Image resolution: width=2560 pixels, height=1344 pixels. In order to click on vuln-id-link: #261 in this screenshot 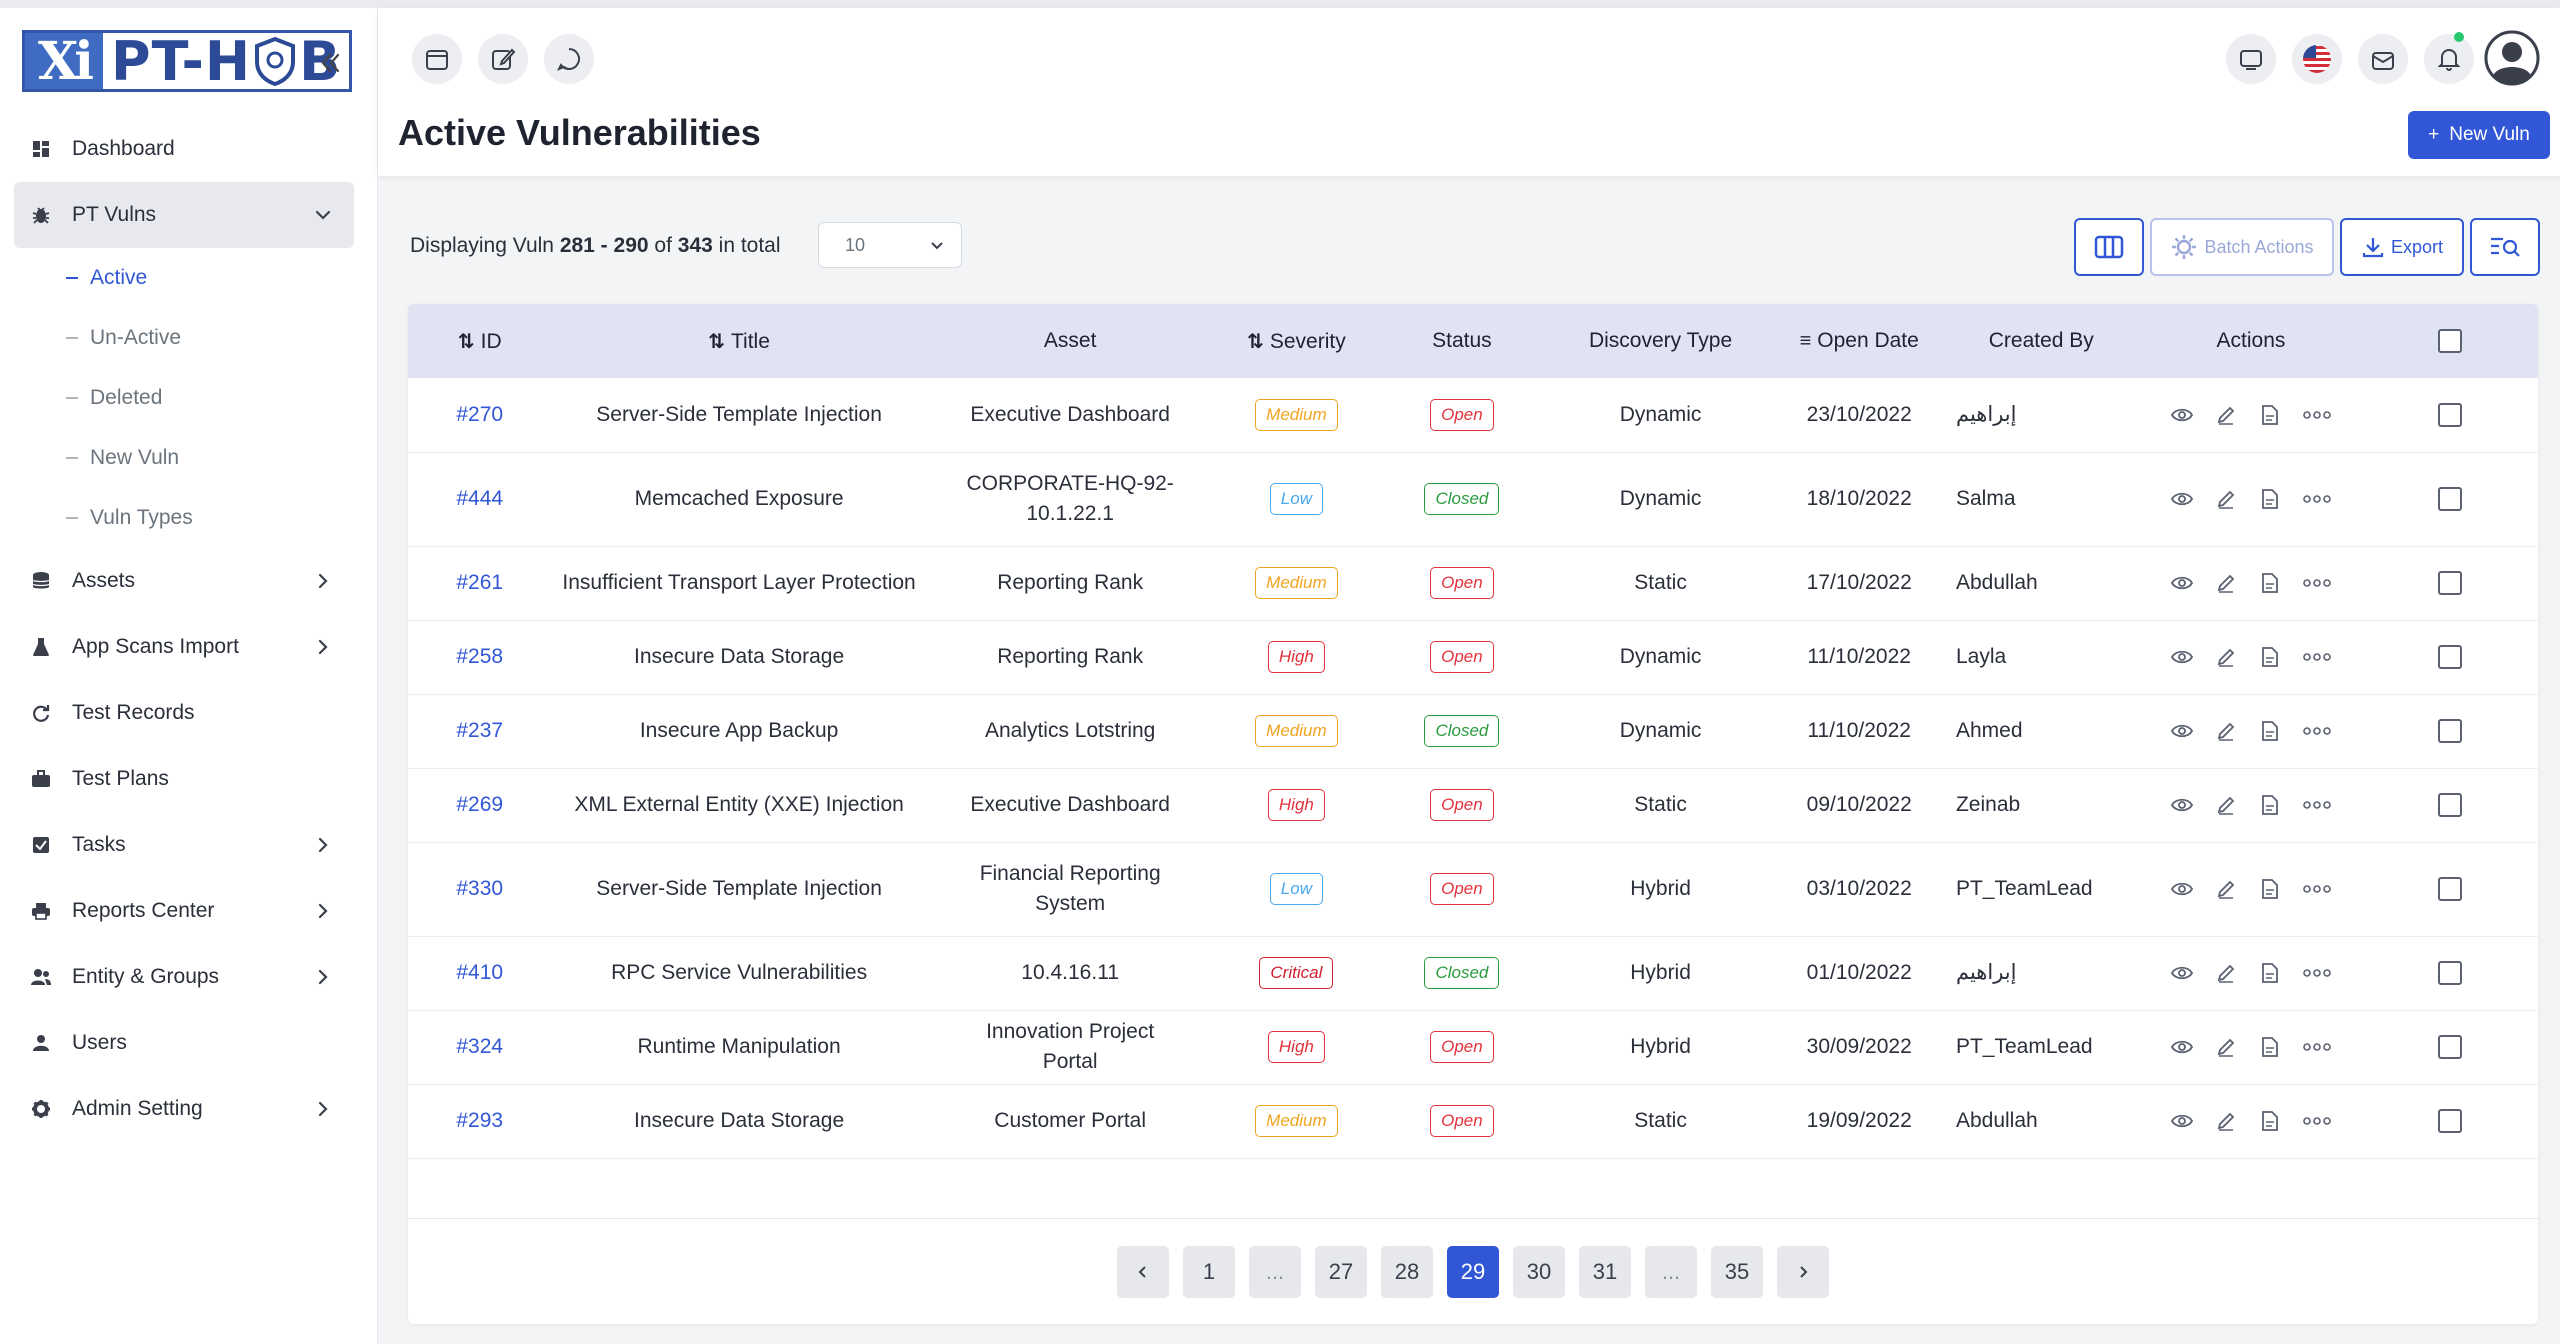, I will do `click(480, 582)`.